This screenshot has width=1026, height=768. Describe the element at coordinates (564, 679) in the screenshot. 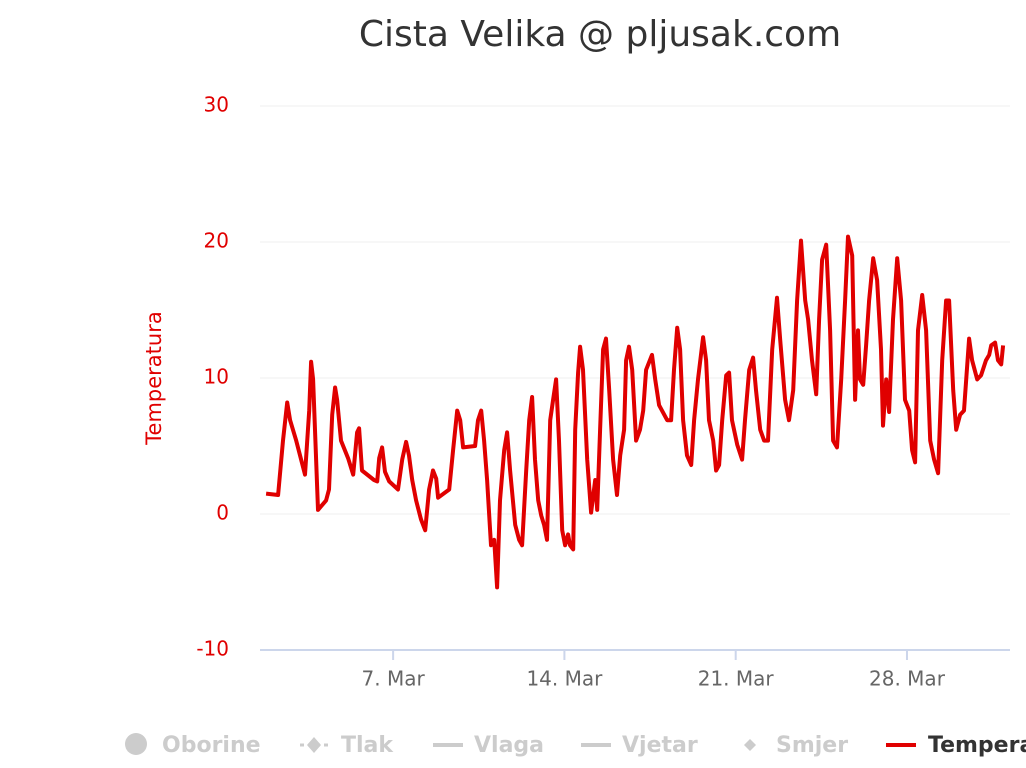

I see `x-tick-label: 14. Mar` at that location.